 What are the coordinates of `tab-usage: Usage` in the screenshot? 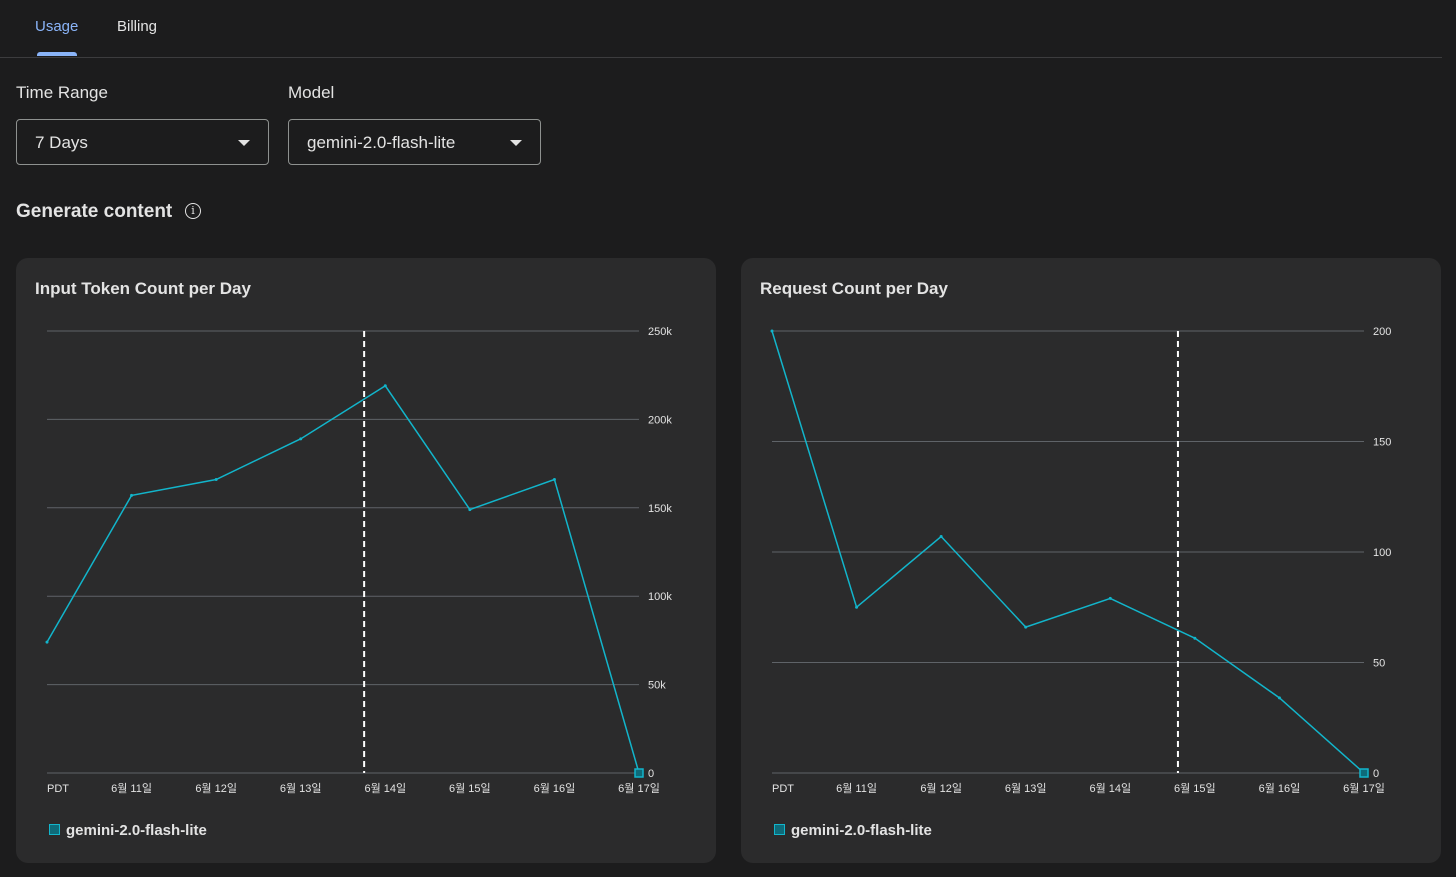 It's located at (57, 26).